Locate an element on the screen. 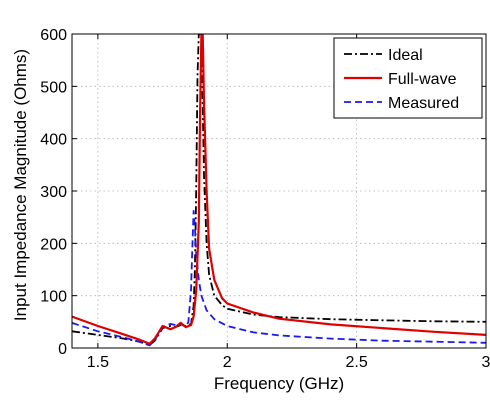  y-tick-label: 600 is located at coordinates (53, 35).